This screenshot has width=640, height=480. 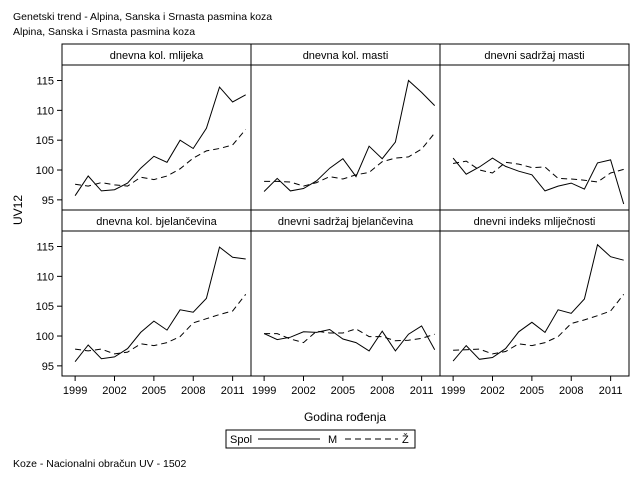 I want to click on panel-1-series-z-line, so click(x=161, y=158).